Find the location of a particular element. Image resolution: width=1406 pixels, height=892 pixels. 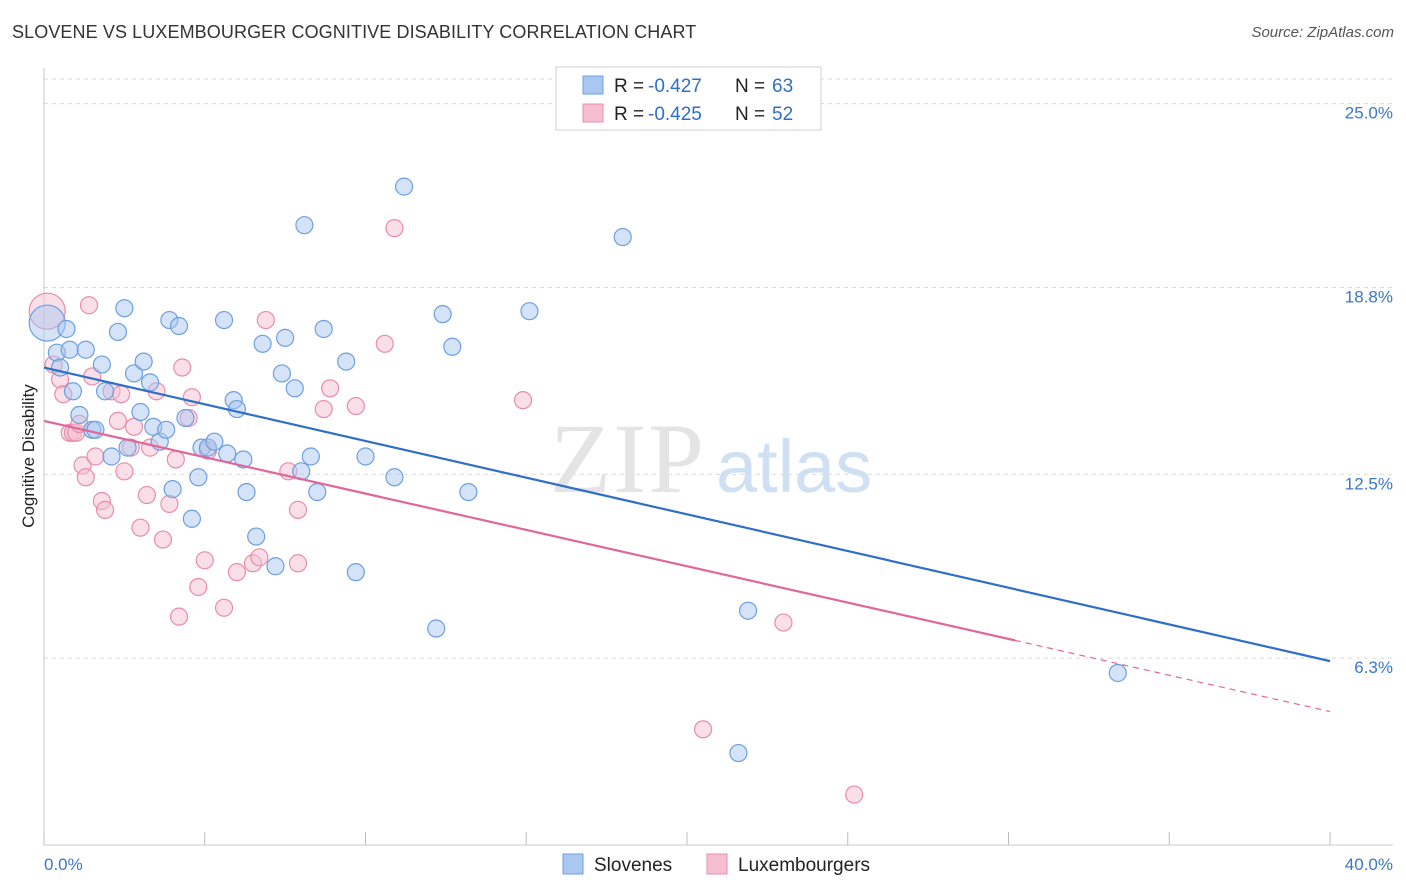

stats-legend-n-value-luxembourgers: 52 is located at coordinates (782, 114).